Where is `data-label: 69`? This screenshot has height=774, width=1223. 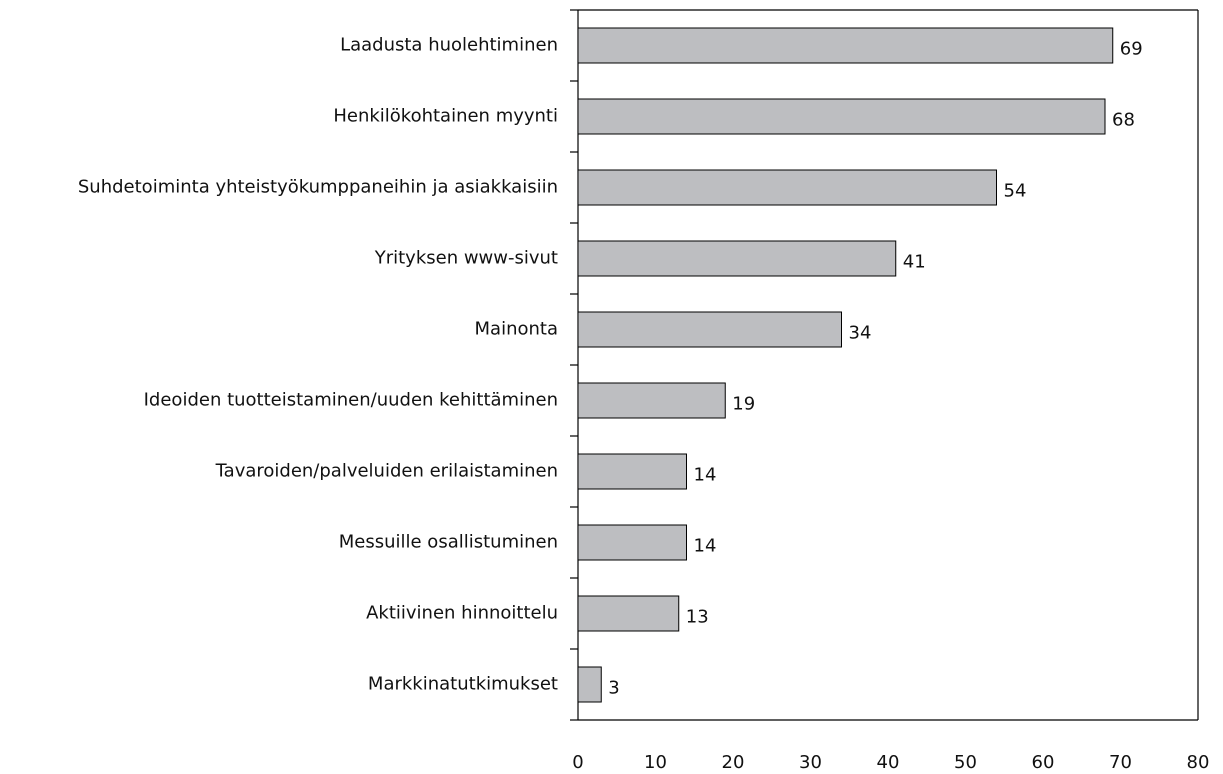 data-label: 69 is located at coordinates (1131, 49).